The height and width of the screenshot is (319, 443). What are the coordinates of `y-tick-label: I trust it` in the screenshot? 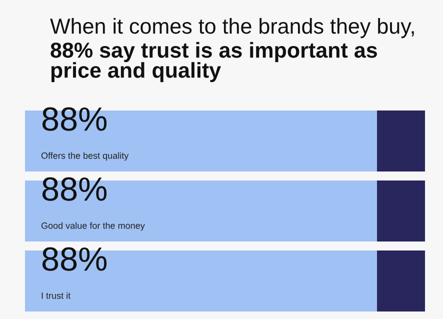 It's located at (56, 295).